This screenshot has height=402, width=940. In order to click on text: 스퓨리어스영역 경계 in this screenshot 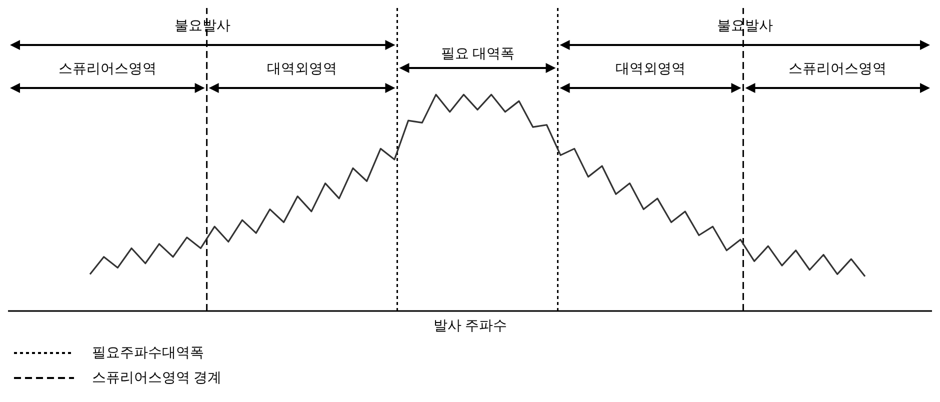, I will do `click(157, 378)`.